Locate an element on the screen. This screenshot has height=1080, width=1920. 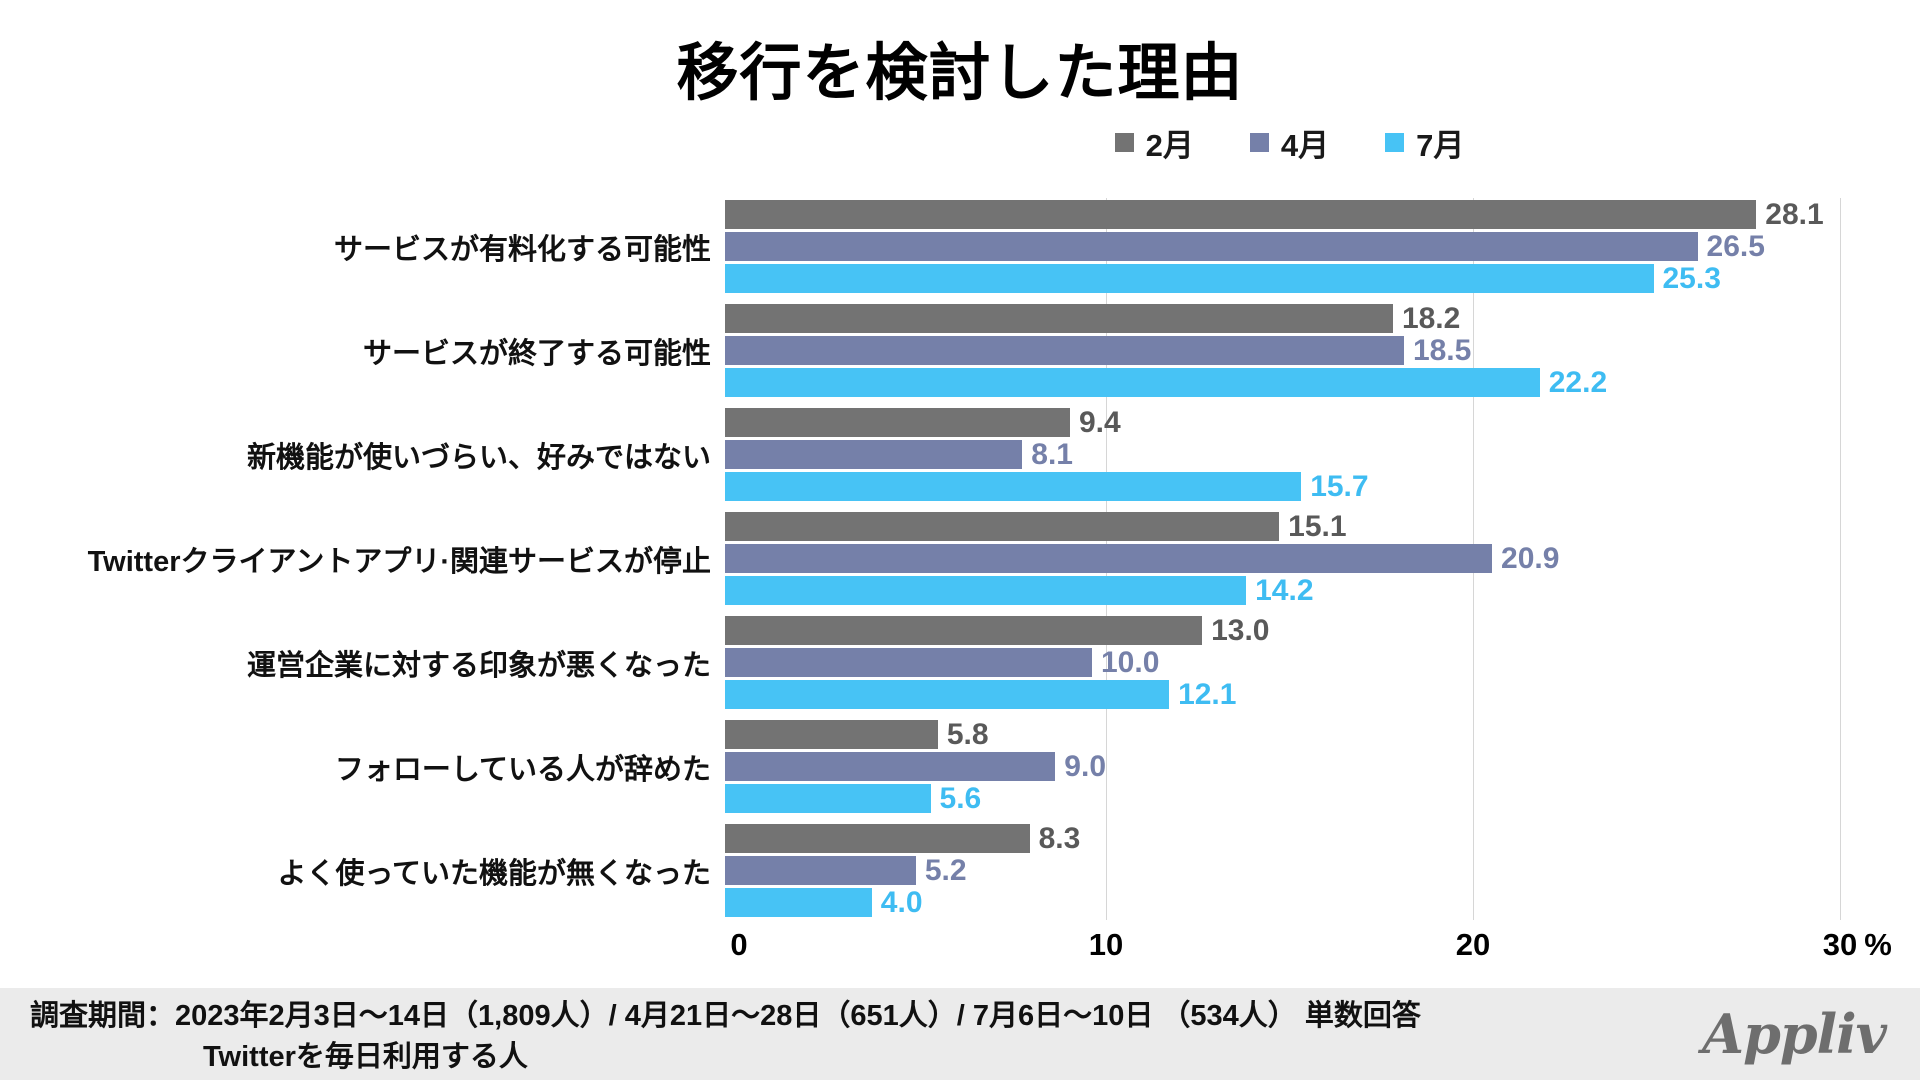
bar-value-label: 25.3 is located at coordinates (1691, 278).